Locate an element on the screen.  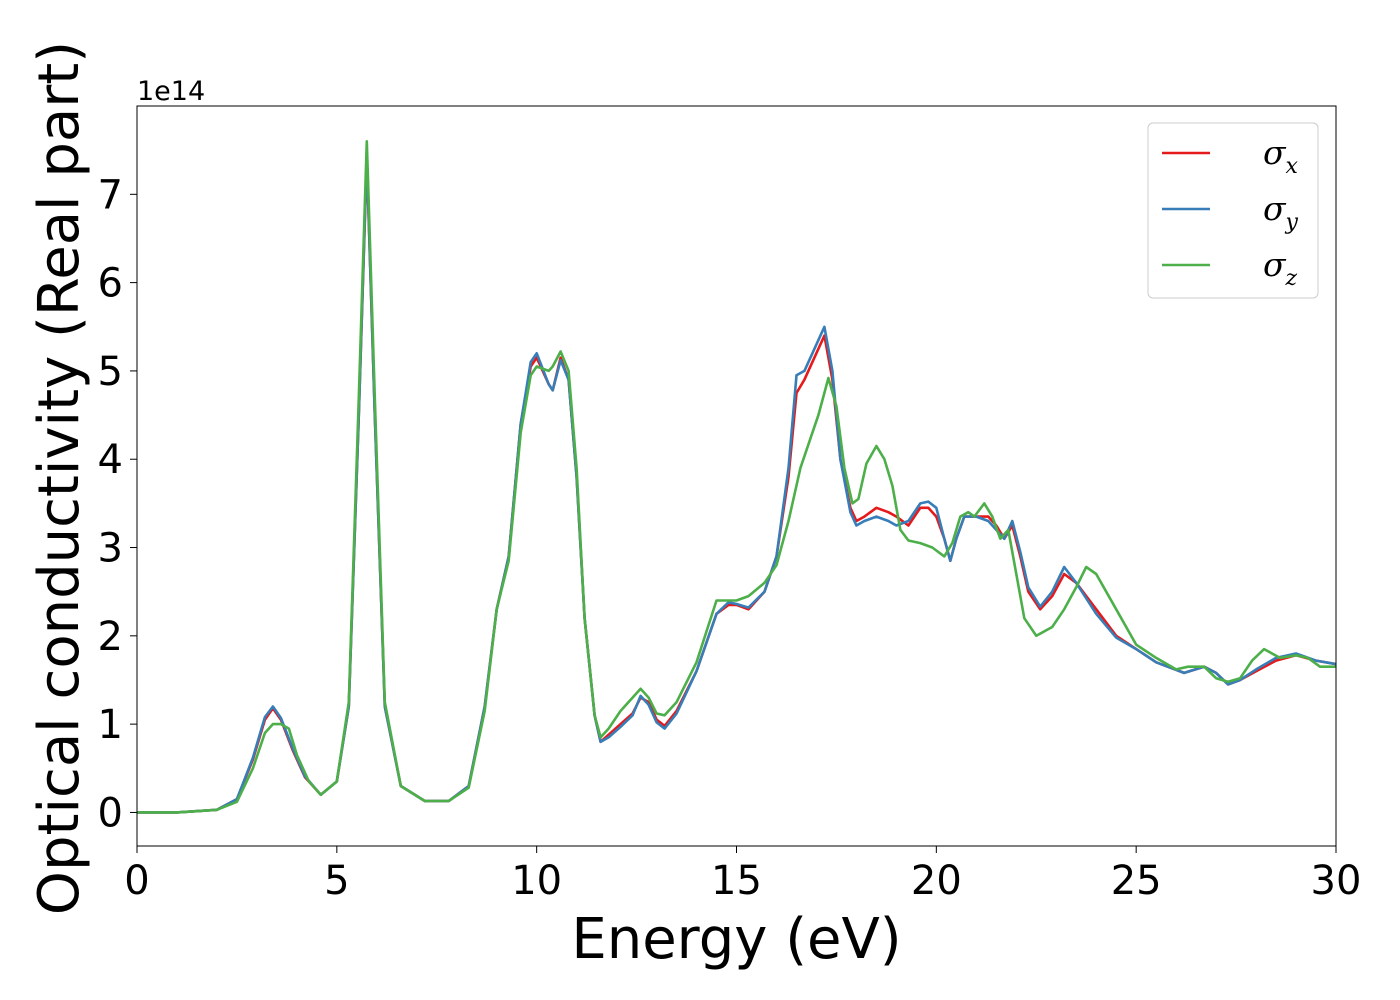
x-axis-title: Energy (eV) is located at coordinates (736, 939).